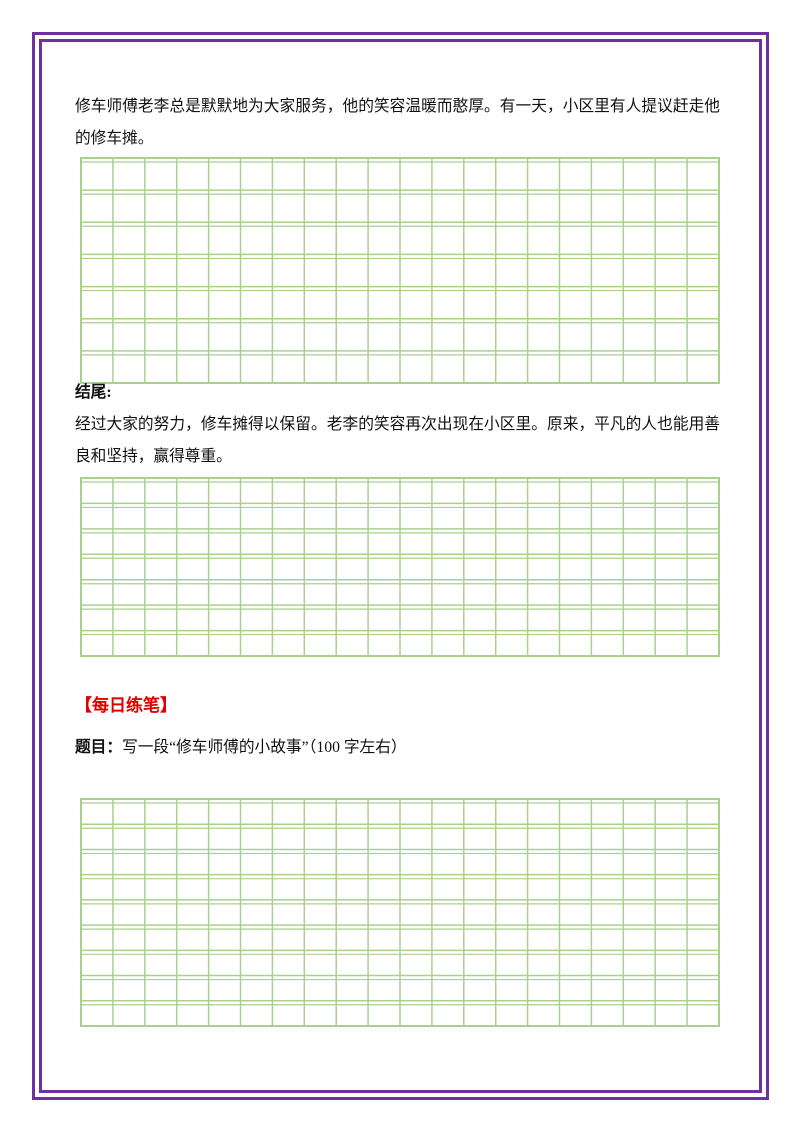 Image resolution: width=800 pixels, height=1132 pixels. Describe the element at coordinates (126, 705) in the screenshot. I see `section-title: 【每日练笔】` at that location.